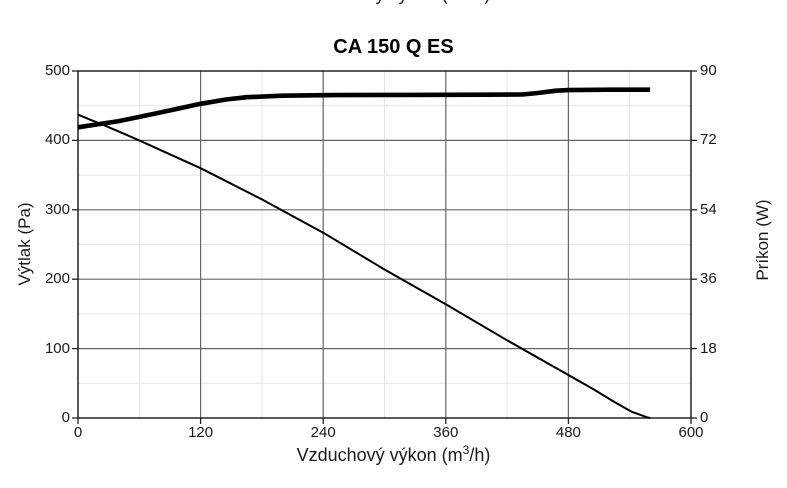  Describe the element at coordinates (393, 47) in the screenshot. I see `chart-title: CA 150 Q ES` at that location.